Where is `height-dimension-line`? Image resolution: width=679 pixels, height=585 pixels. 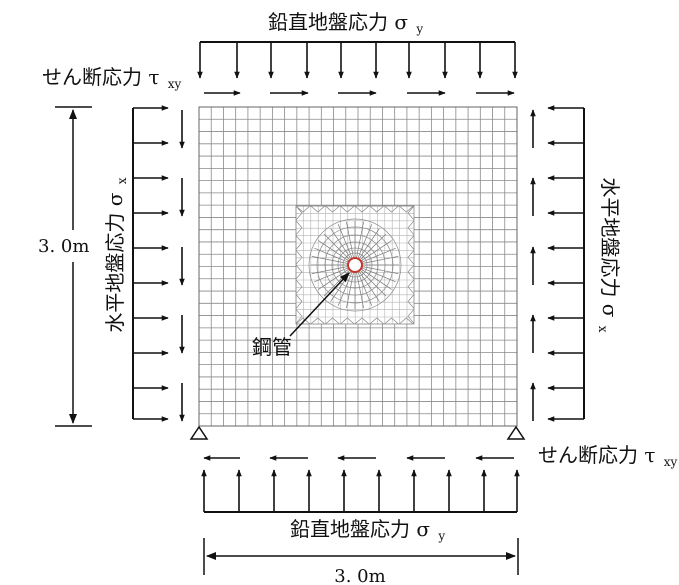
height-dimension-line is located at coordinates (73, 266).